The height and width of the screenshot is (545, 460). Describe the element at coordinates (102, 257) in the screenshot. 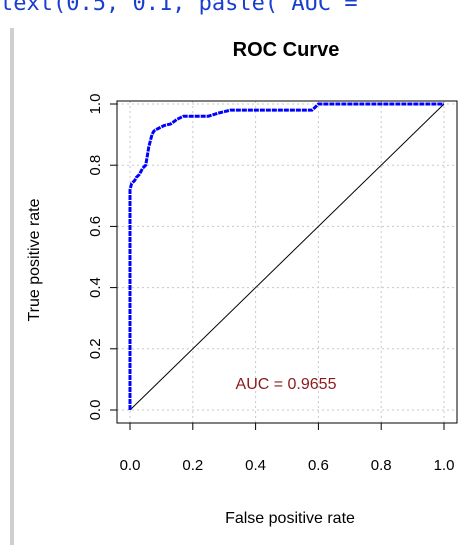

I see `y-axis: 0.0 0.2 0.4 0.6 0.8 1.0` at that location.